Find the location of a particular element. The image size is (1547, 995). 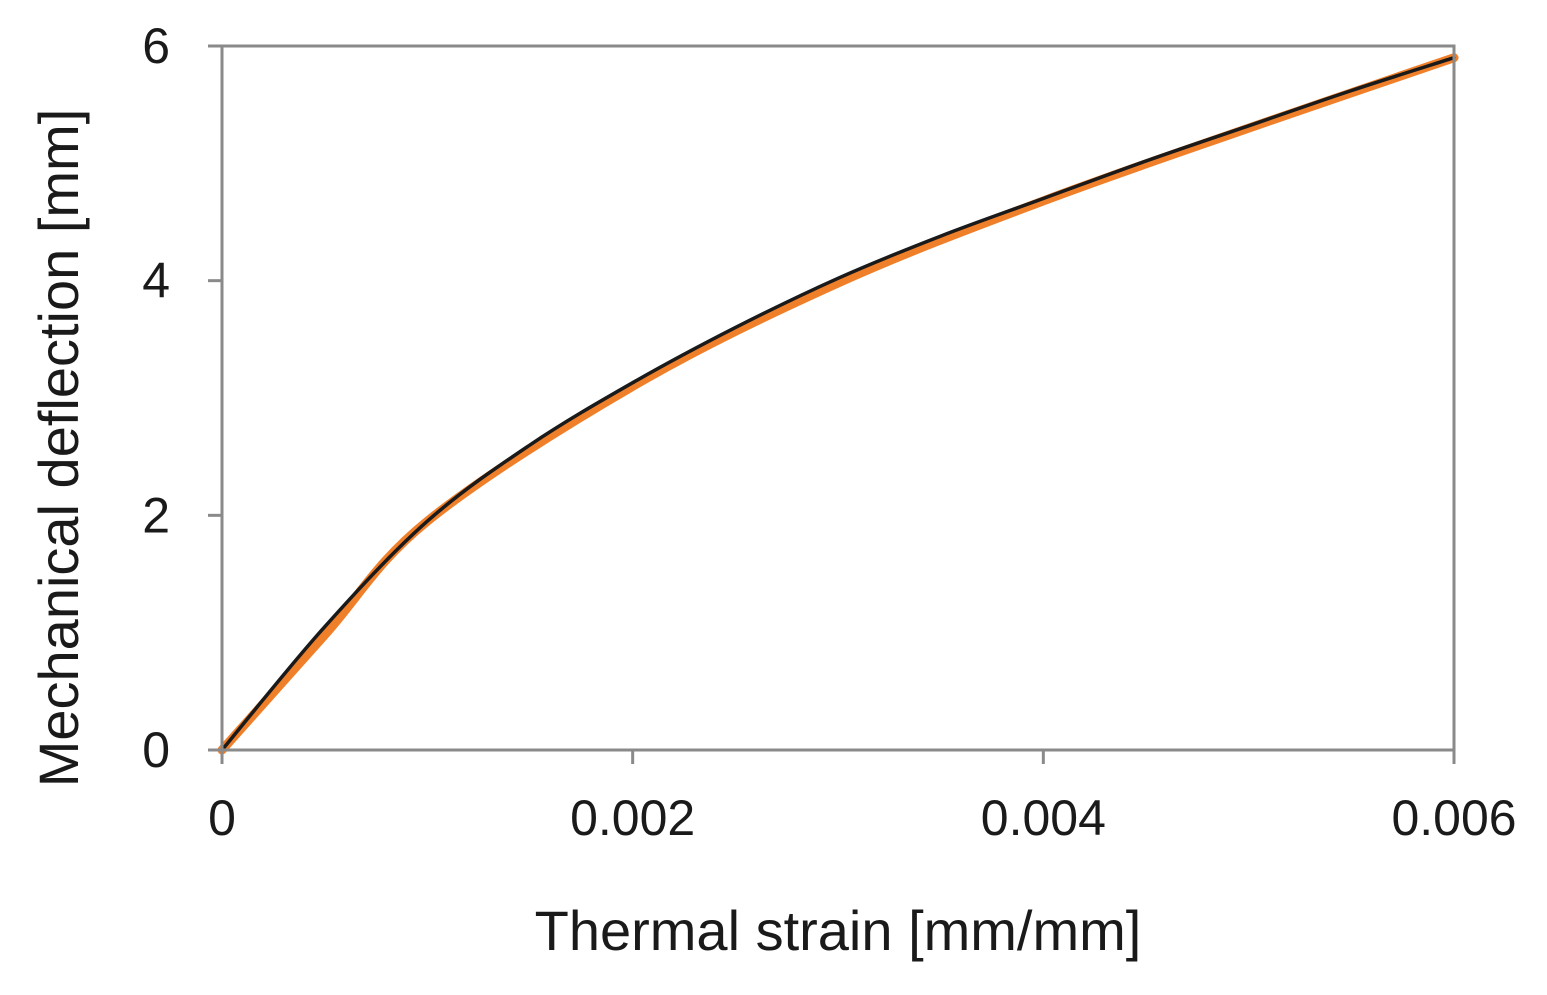

x-tick-label: 0.002 is located at coordinates (632, 818).